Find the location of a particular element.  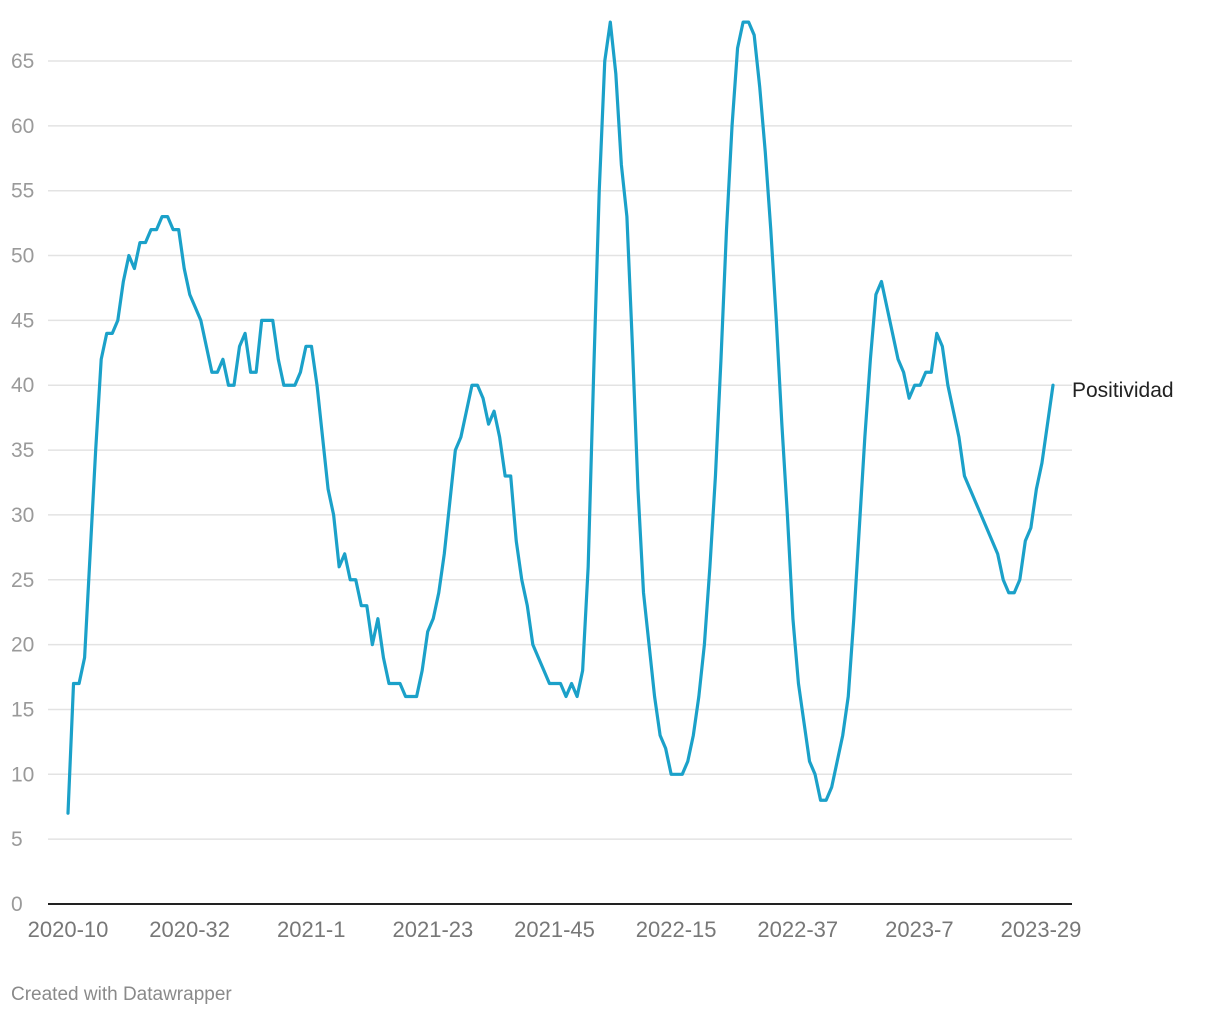

credit-text: Created with Datawrapper is located at coordinates (121, 994).